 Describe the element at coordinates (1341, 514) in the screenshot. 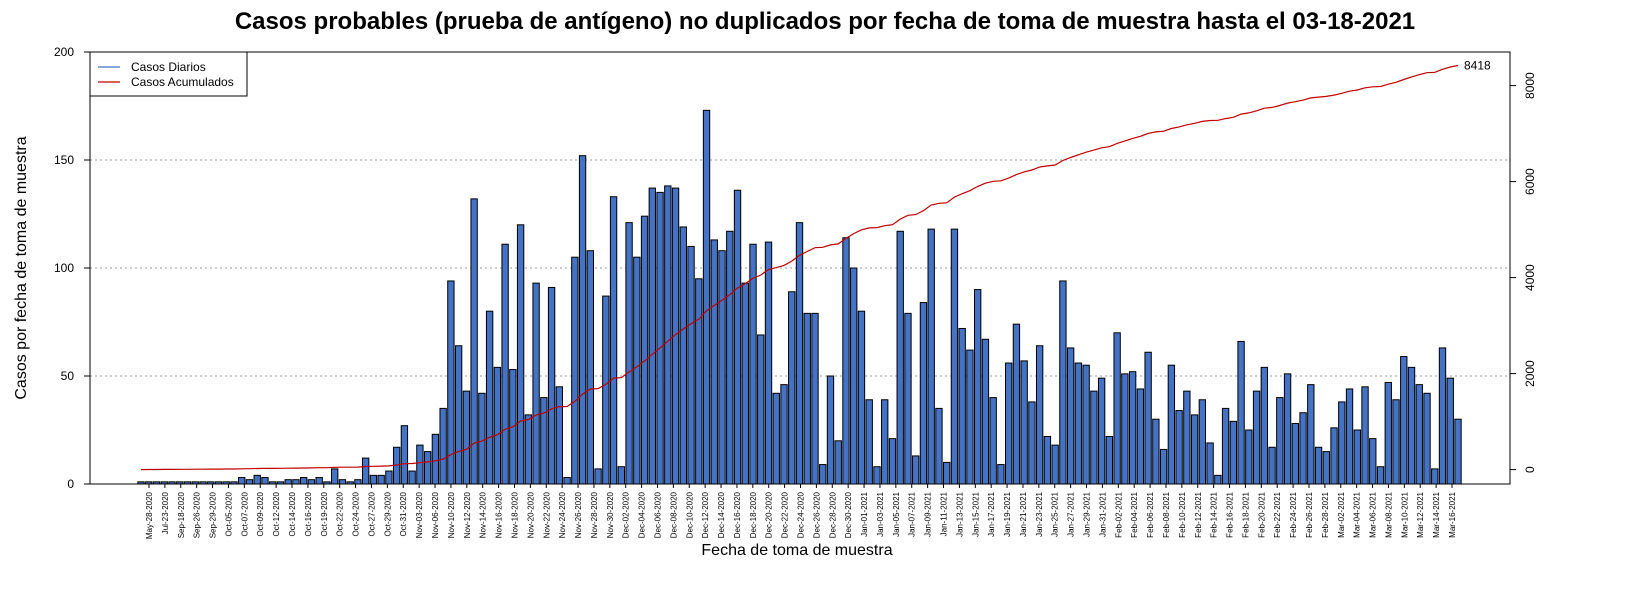

I see `x-tick-label: Mar-02-2021` at that location.